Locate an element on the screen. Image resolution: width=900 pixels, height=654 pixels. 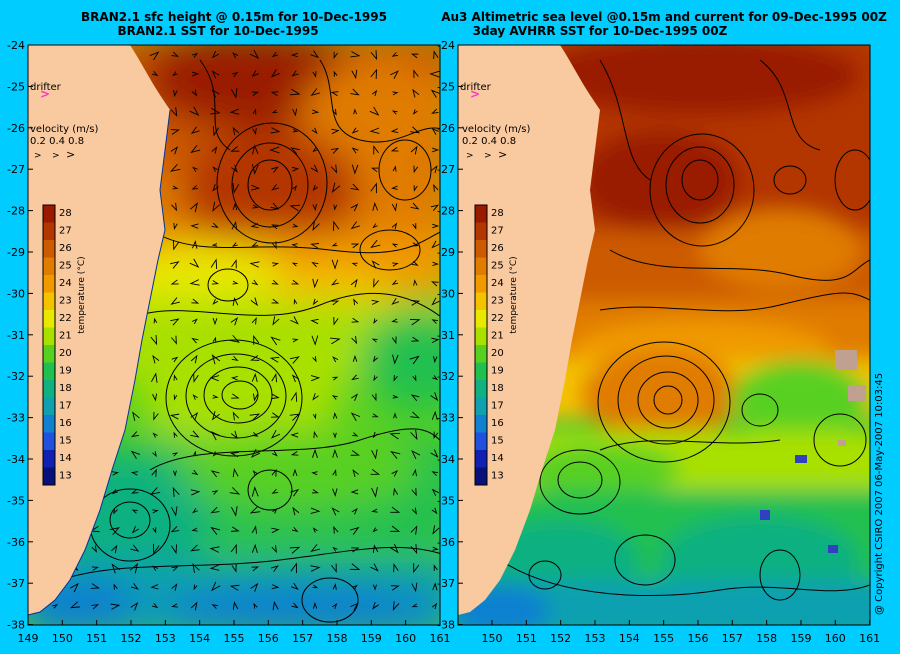
left-lat-tick-label: -26 is located at coordinates (16, 128).